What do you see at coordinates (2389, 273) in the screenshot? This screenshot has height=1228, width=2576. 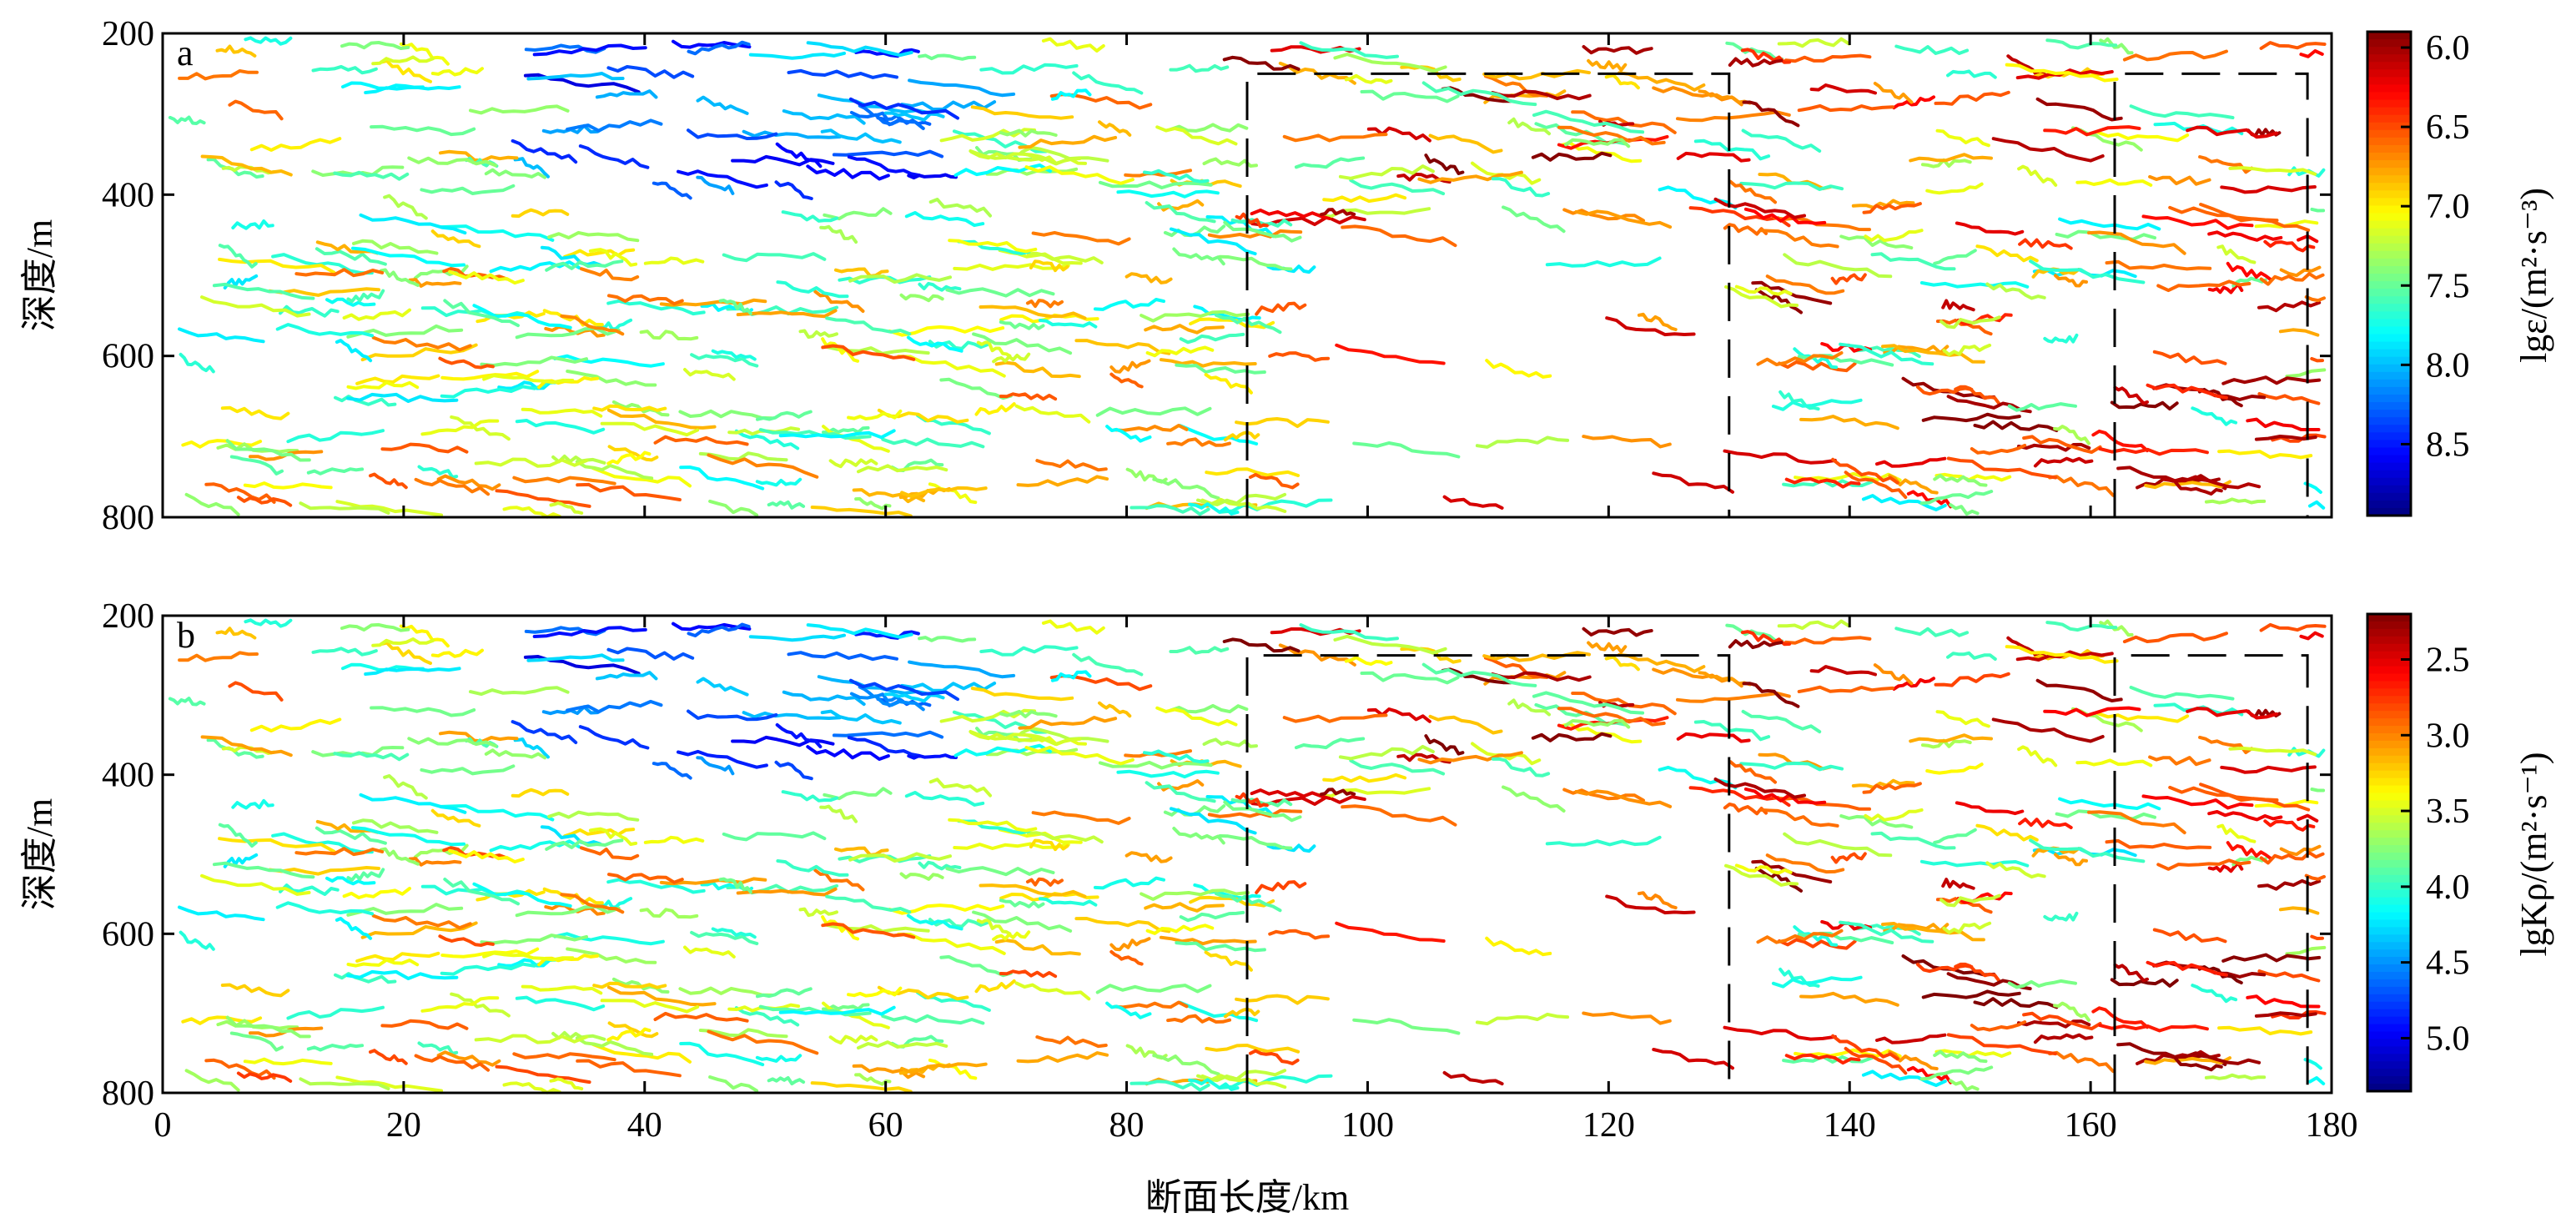 I see `colorbar-frame` at bounding box center [2389, 273].